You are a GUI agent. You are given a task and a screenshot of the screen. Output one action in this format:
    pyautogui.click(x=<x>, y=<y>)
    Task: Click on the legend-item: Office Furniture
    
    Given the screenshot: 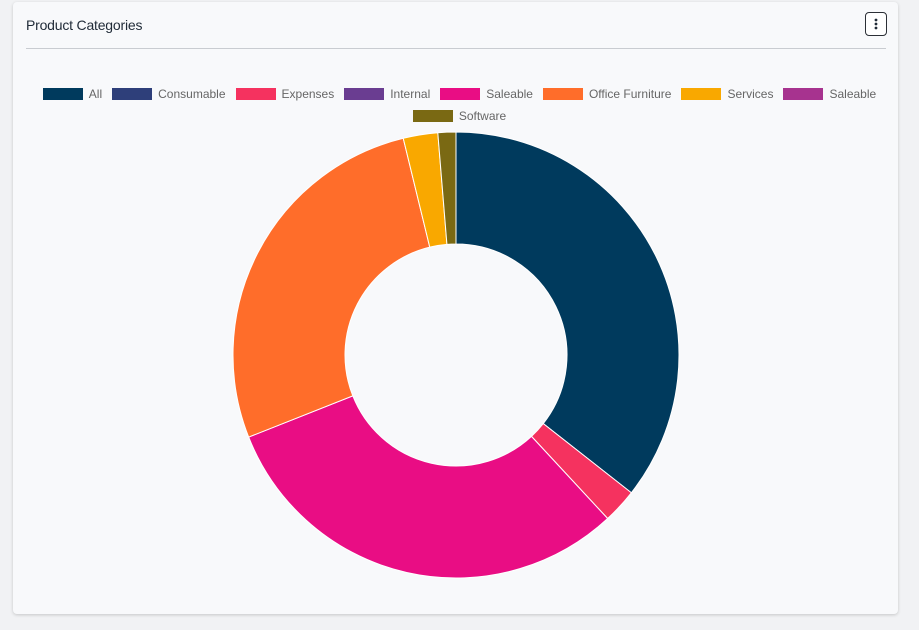 What is the action you would take?
    pyautogui.click(x=607, y=94)
    